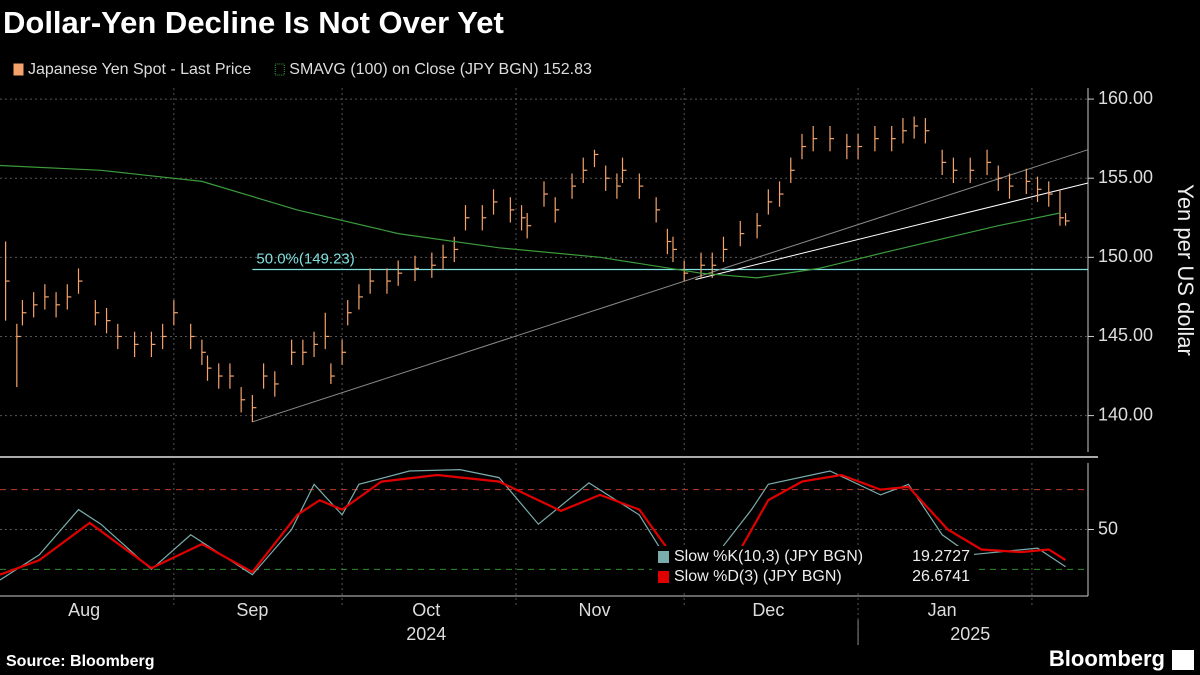 The width and height of the screenshot is (1200, 675). What do you see at coordinates (758, 576) in the screenshot?
I see `legend-label: Slow %D(3) (JPY BGN)` at bounding box center [758, 576].